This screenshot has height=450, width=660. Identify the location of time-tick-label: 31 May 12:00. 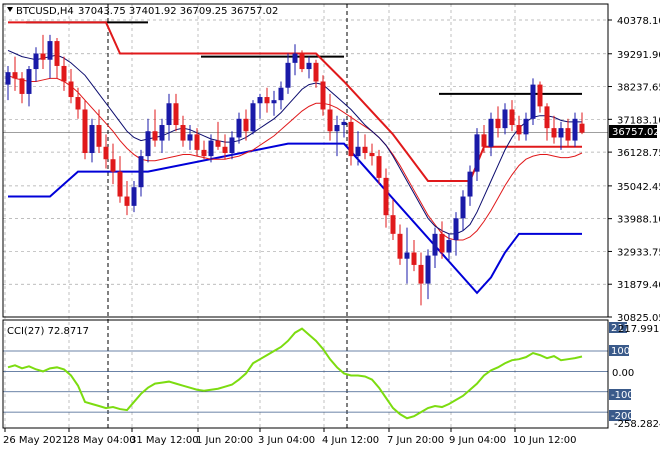
(164, 440).